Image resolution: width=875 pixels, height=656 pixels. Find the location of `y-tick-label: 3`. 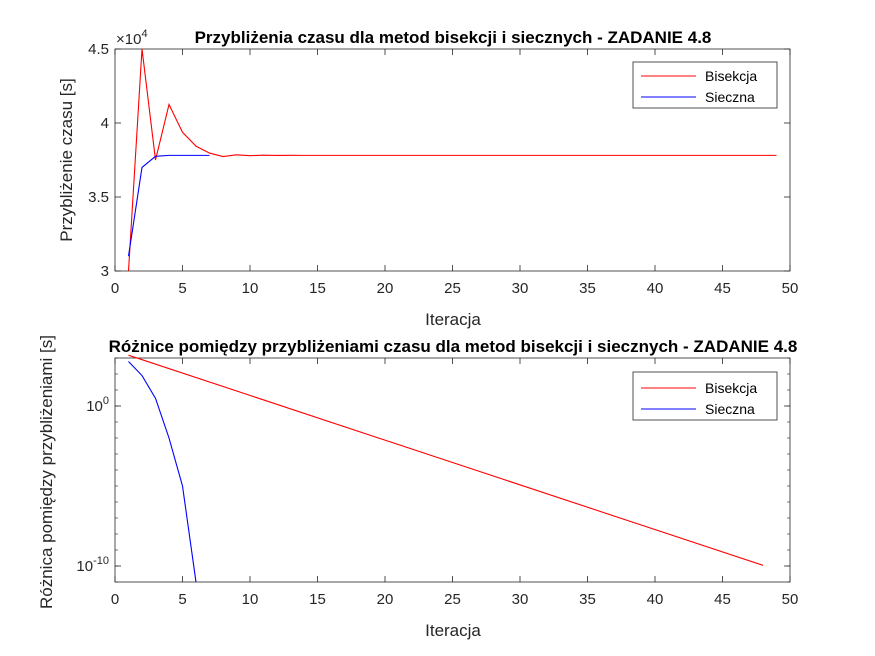

y-tick-label: 3 is located at coordinates (105, 271).